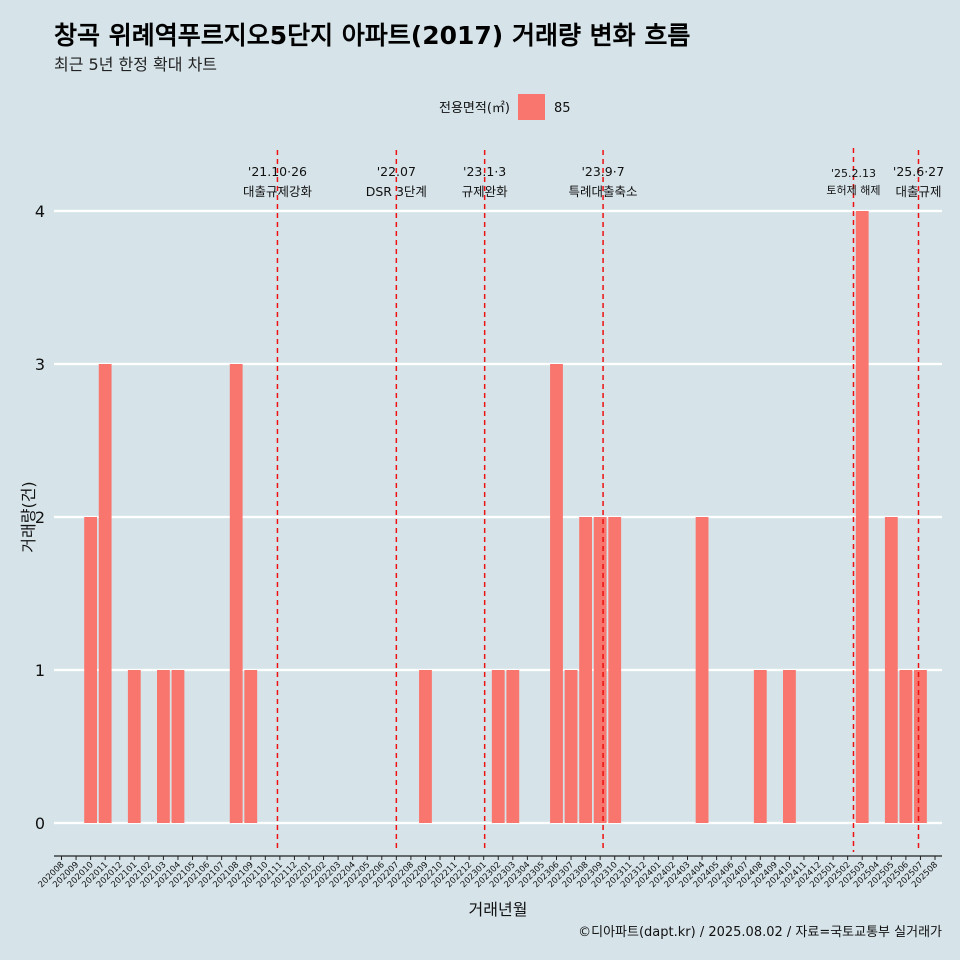 The image size is (960, 960). Describe the element at coordinates (484, 171) in the screenshot. I see `event-date-label: '23.1·3` at that location.